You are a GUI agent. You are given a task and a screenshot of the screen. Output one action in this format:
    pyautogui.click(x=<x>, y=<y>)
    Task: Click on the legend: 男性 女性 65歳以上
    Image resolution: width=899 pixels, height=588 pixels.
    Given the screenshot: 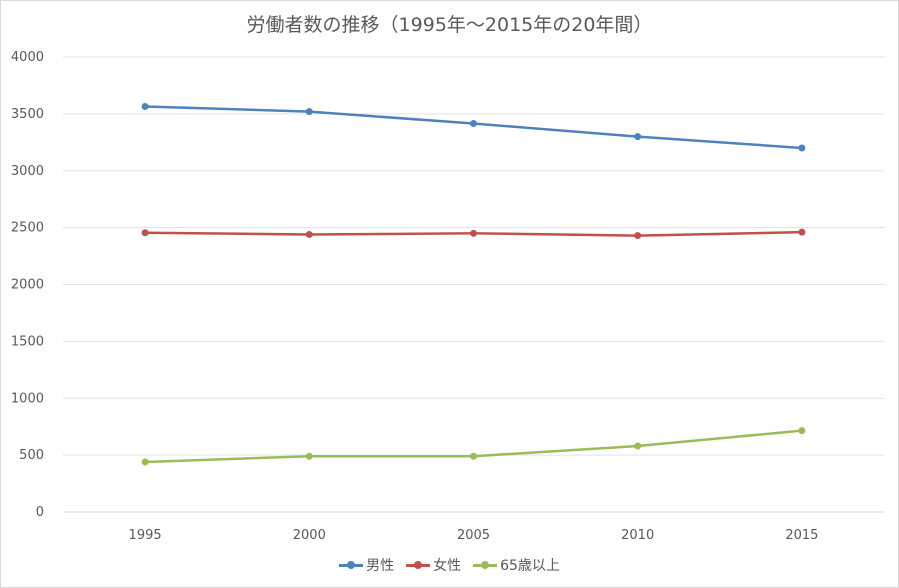 What is the action you would take?
    pyautogui.click(x=449, y=565)
    